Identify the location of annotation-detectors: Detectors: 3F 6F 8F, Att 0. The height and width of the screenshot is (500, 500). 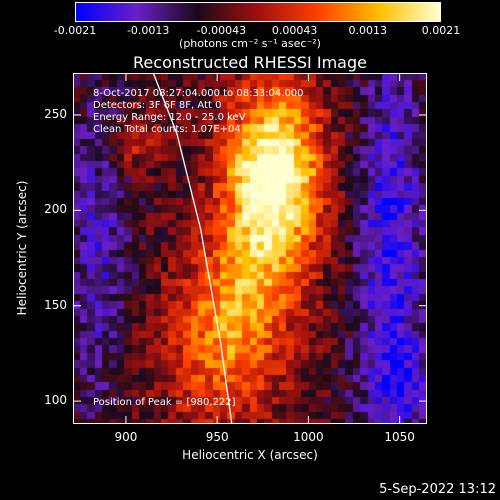
(157, 105).